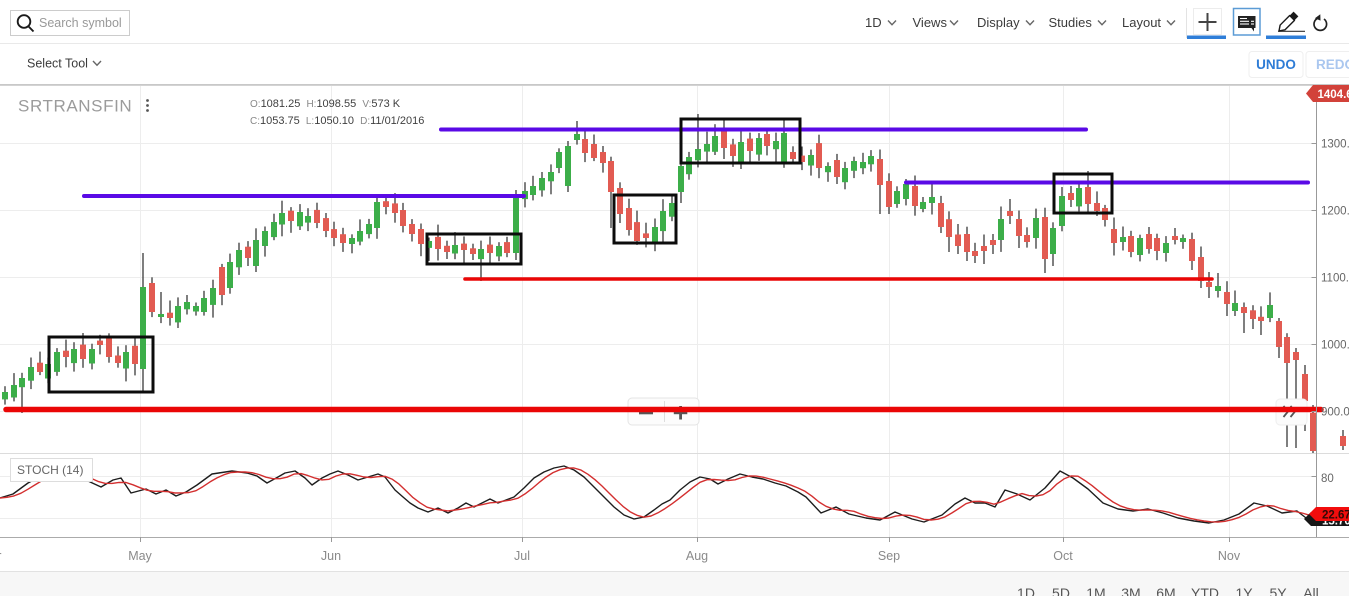 This screenshot has height=596, width=1349. I want to click on svg-text: Oct, so click(1063, 556).